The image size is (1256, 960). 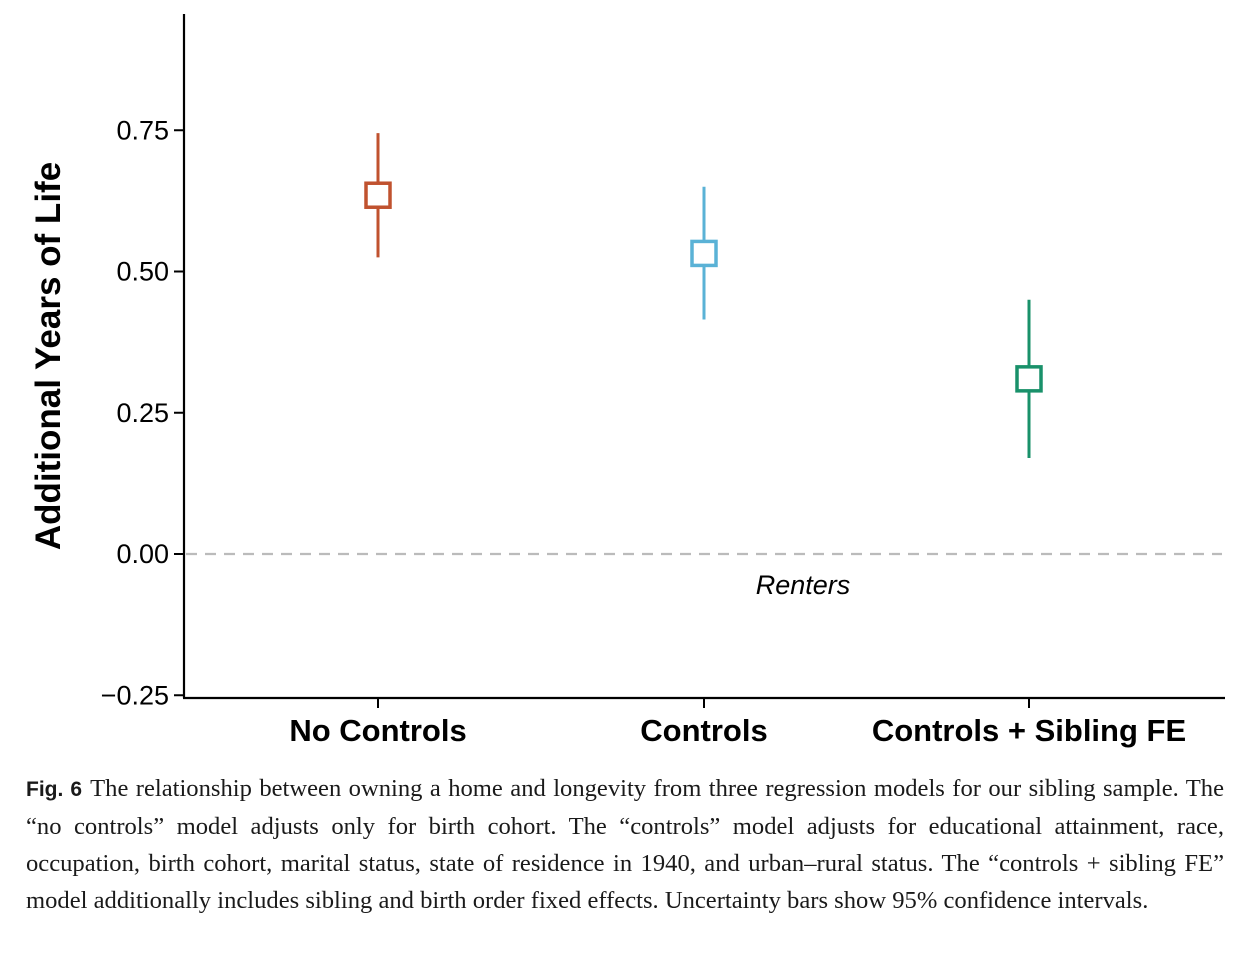 What do you see at coordinates (54, 789) in the screenshot?
I see `figure-label: Fig. 6` at bounding box center [54, 789].